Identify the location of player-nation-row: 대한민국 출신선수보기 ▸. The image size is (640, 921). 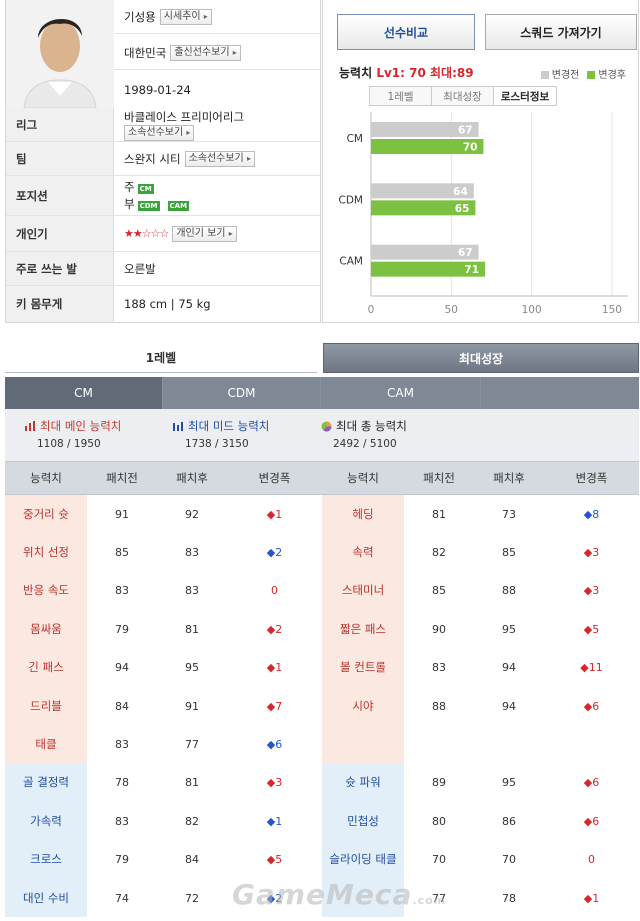
(217, 53).